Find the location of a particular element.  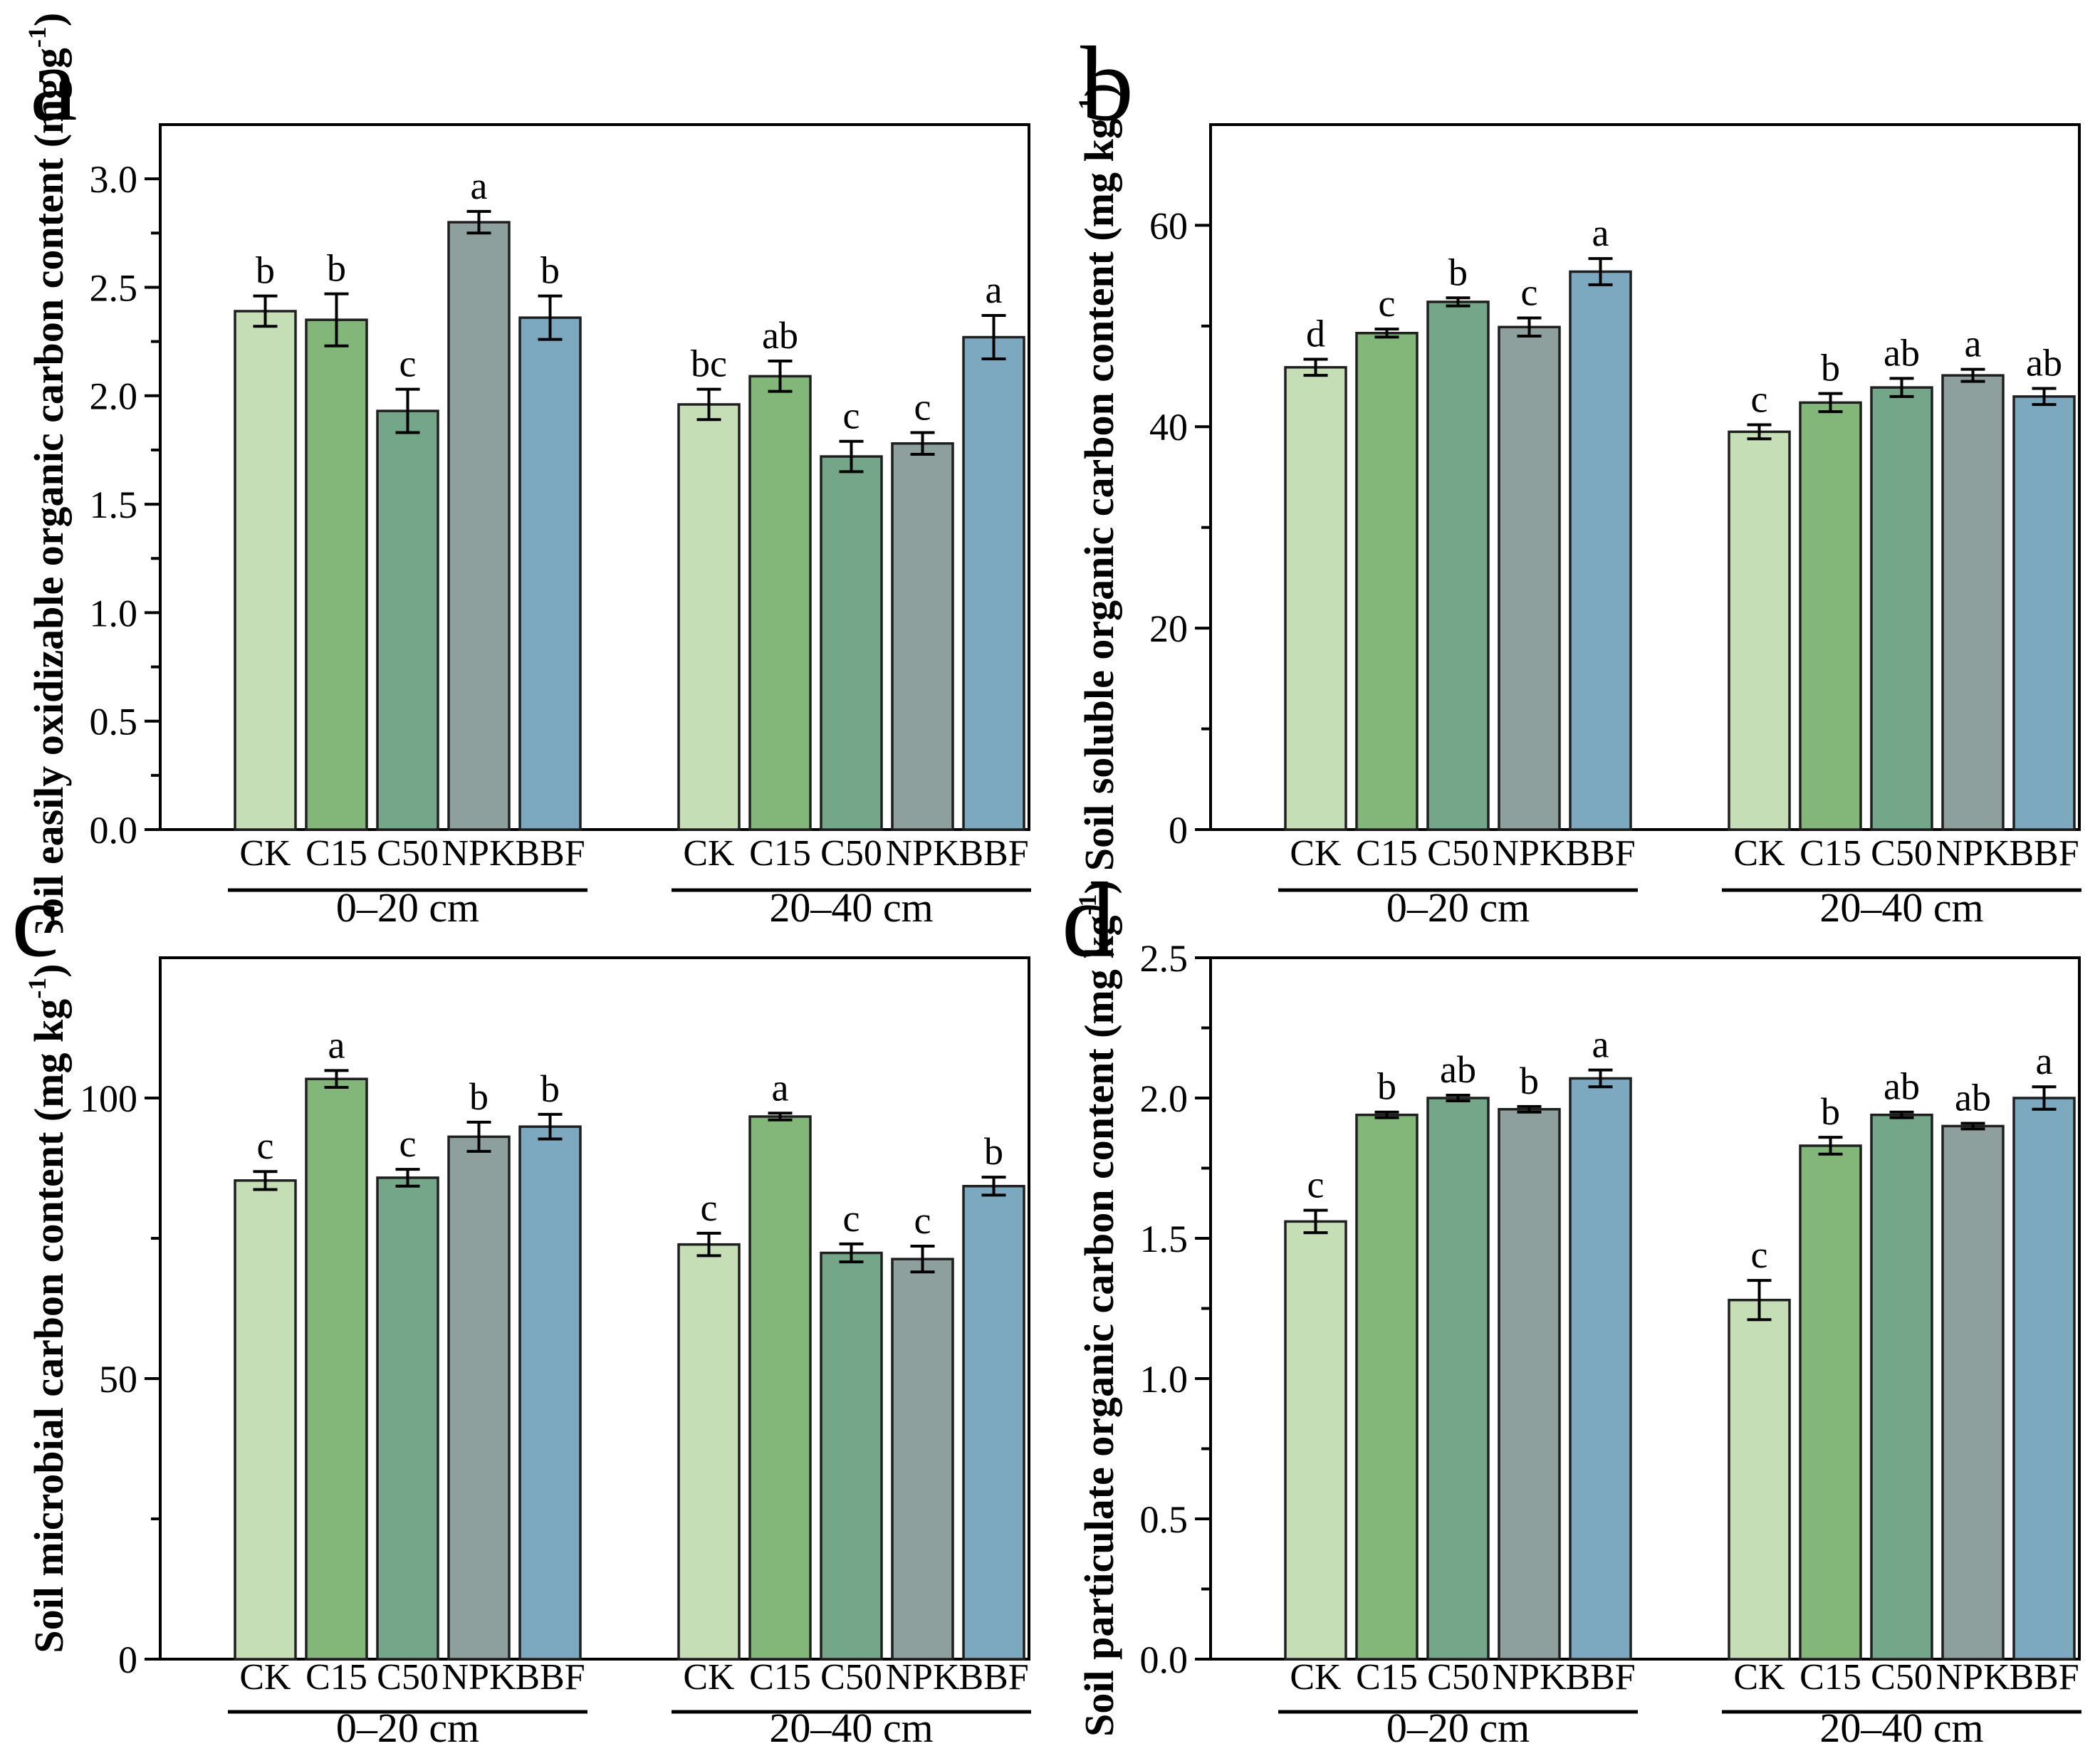

sig-letter-a-0–20 cm-C50: c is located at coordinates (408, 364).